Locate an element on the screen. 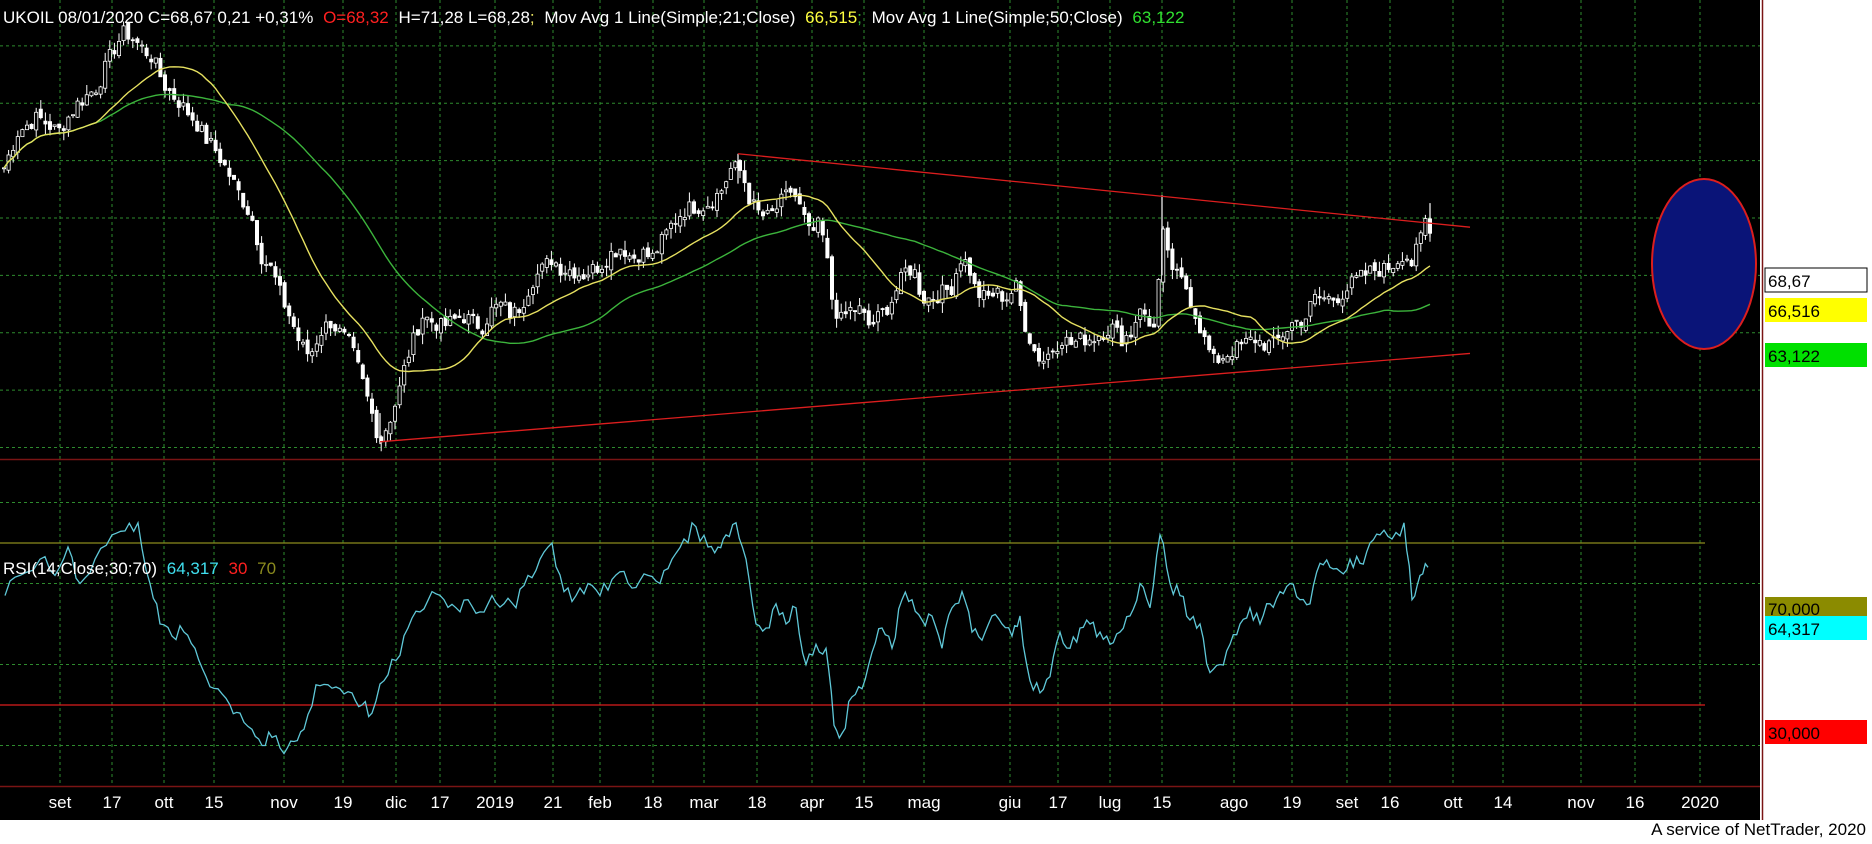 The image size is (1872, 844). price-tick-label: 75,00 is located at coordinates (1788, 161).